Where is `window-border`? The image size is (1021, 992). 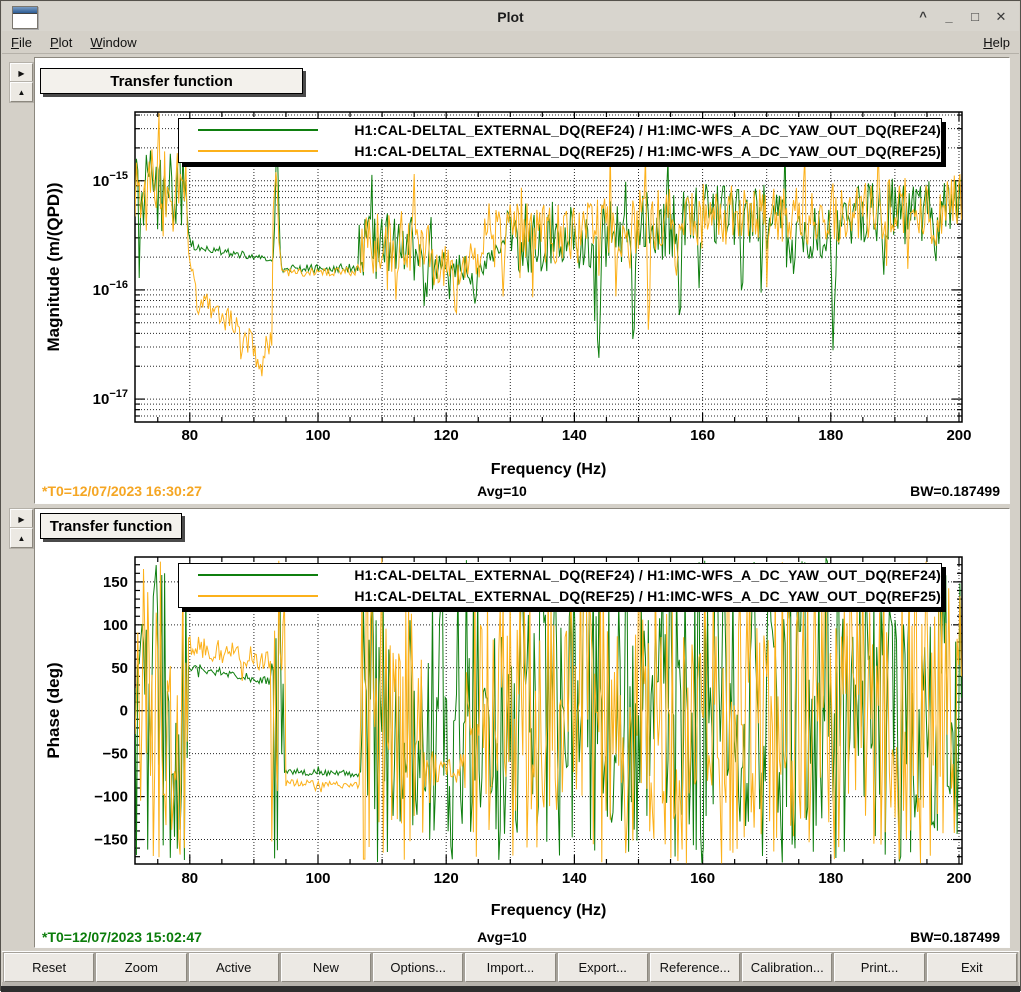 window-border is located at coordinates (510, 989).